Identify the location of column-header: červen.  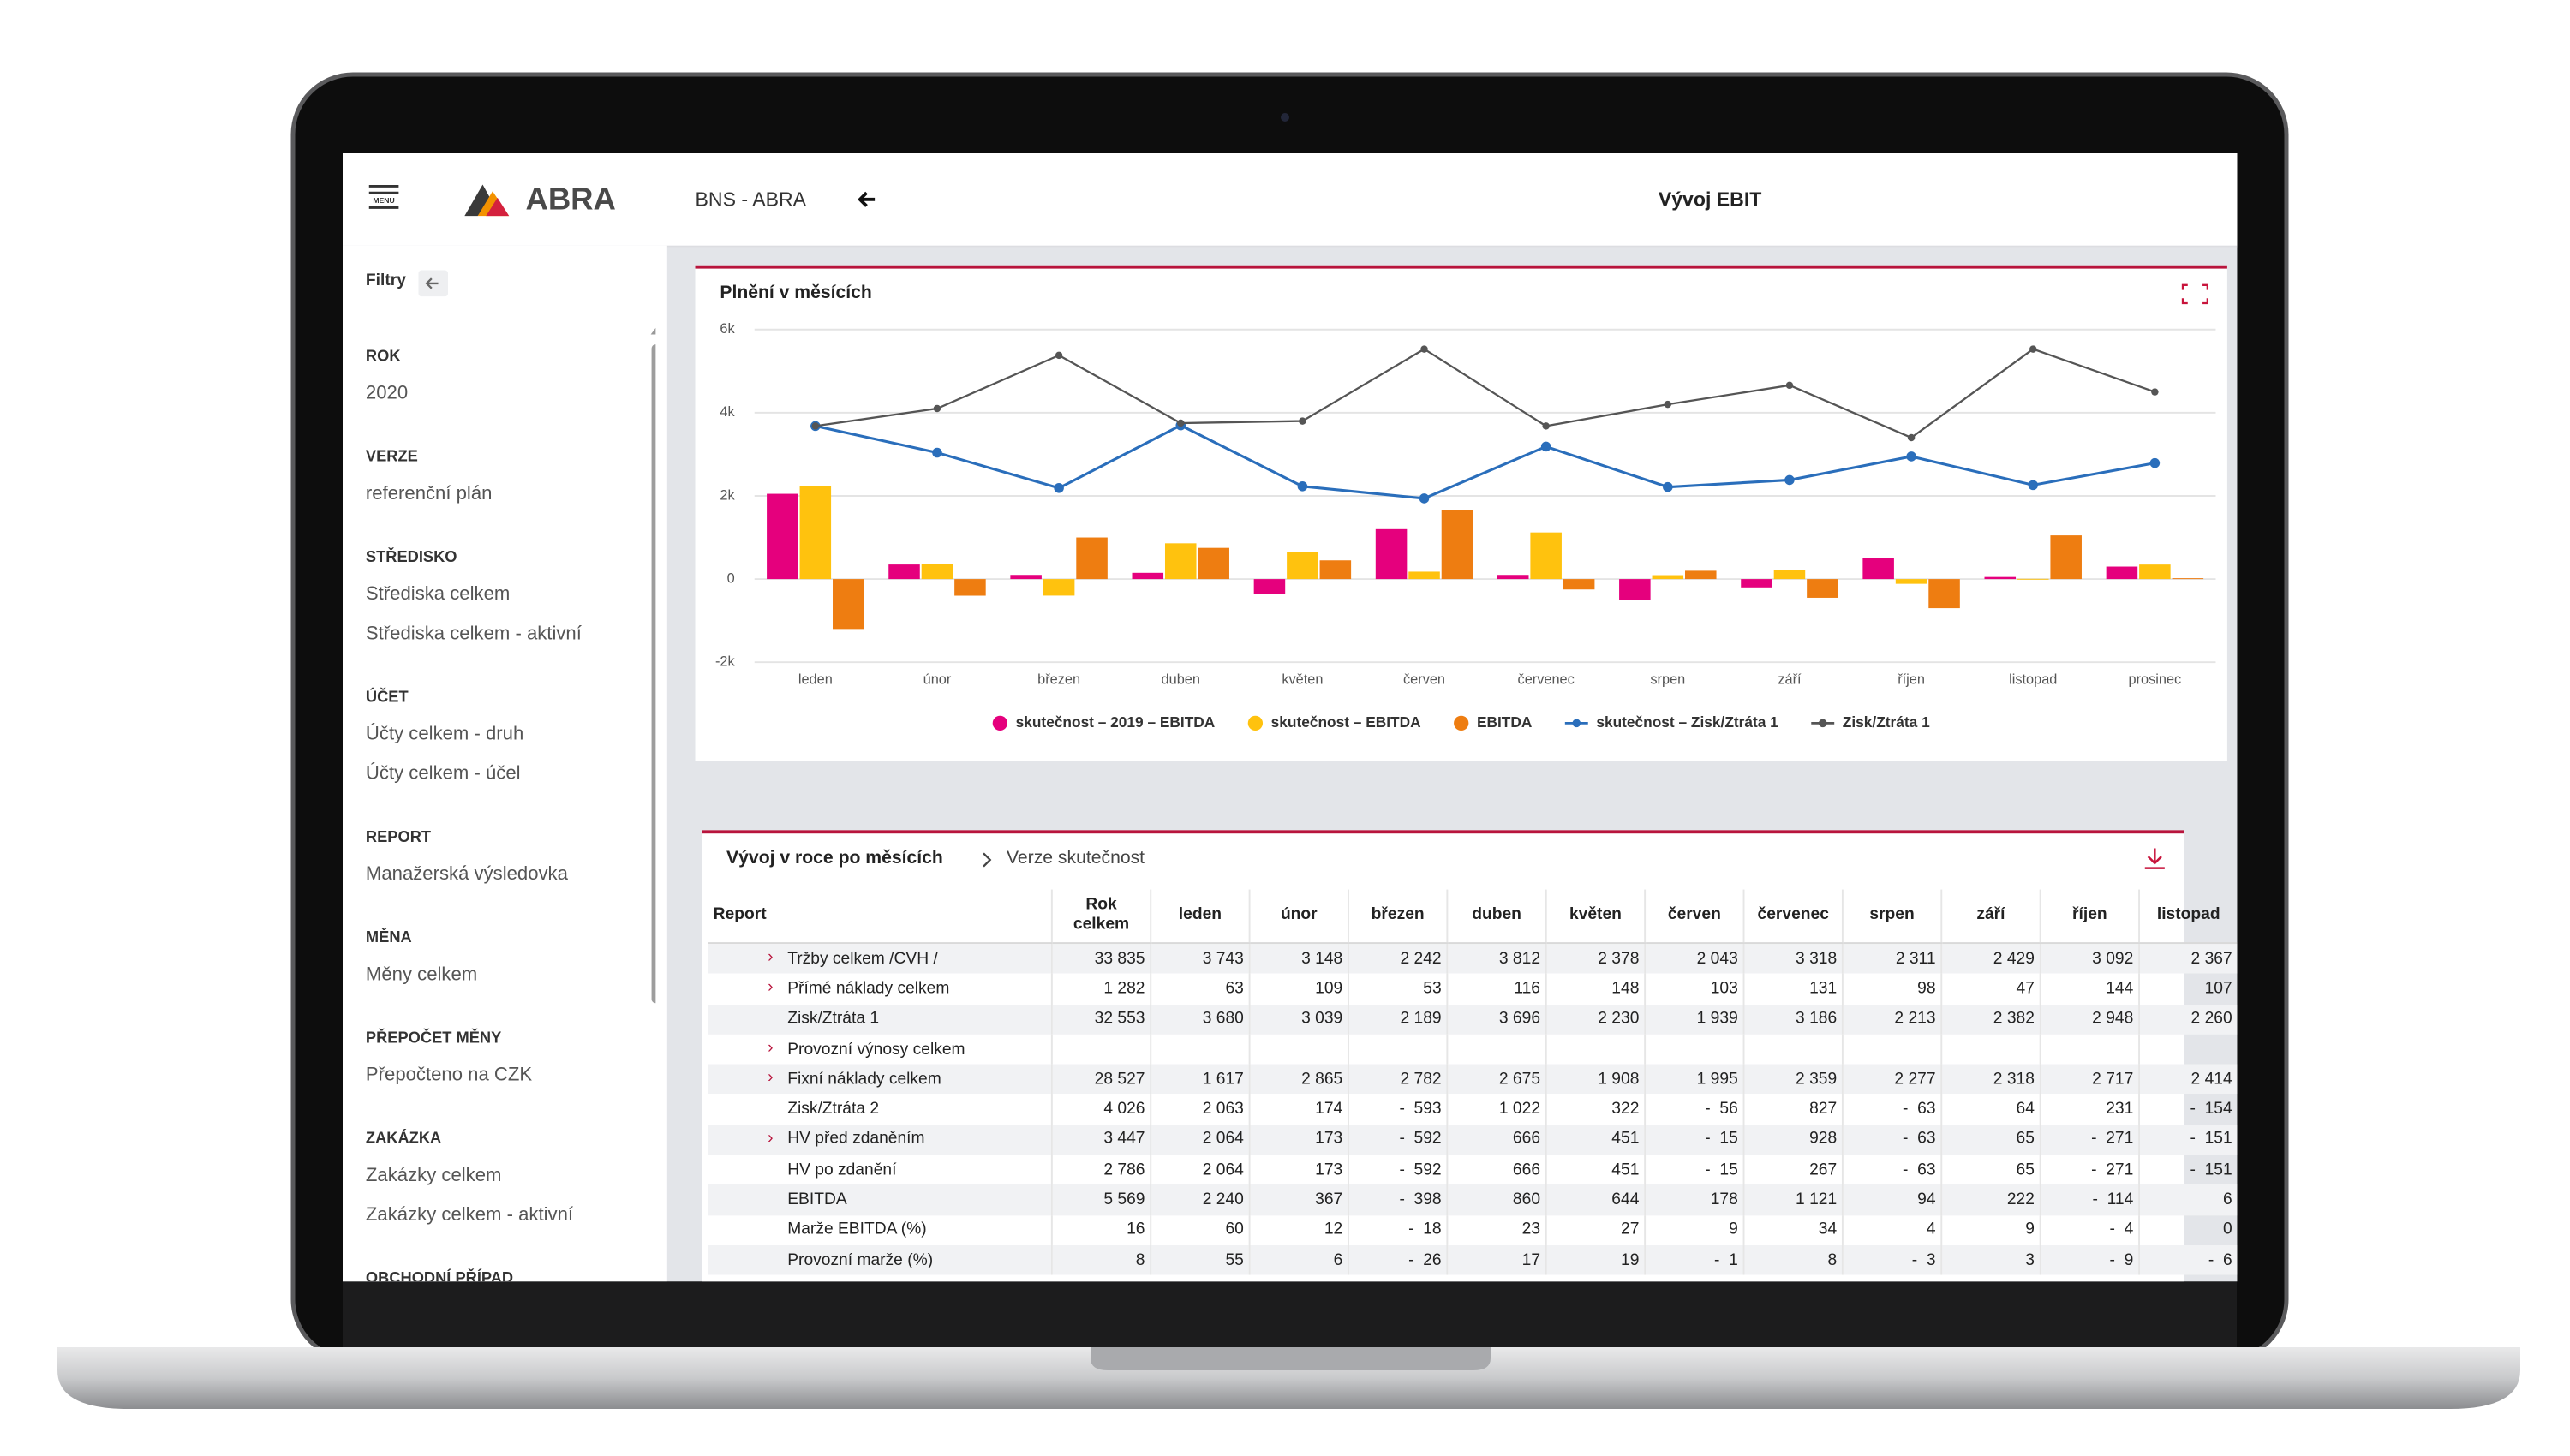
(1694, 917).